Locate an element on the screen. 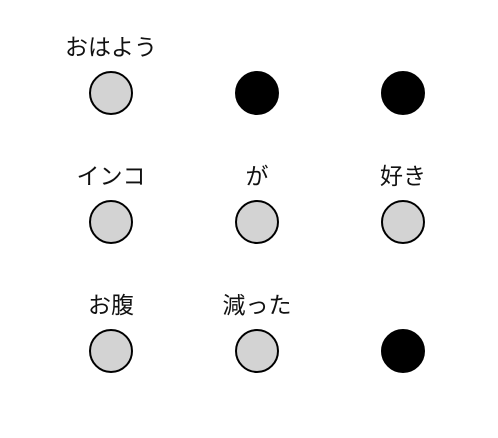 The width and height of the screenshot is (498, 438). cell-label: が is located at coordinates (257, 177).